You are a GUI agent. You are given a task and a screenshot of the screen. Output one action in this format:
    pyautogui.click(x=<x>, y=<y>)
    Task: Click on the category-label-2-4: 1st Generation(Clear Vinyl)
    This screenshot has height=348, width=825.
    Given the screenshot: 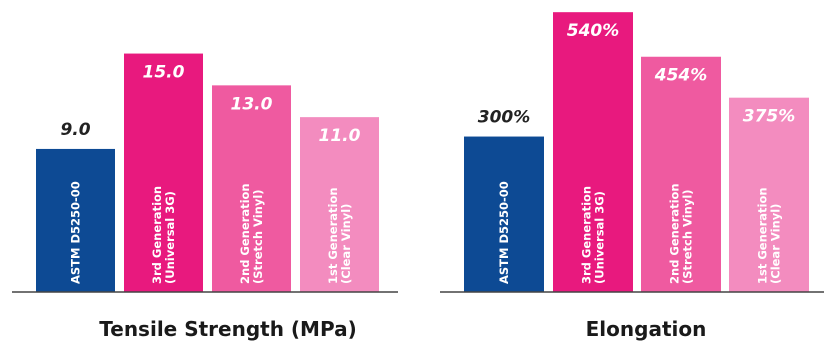 What is the action you would take?
    pyautogui.click(x=769, y=235)
    